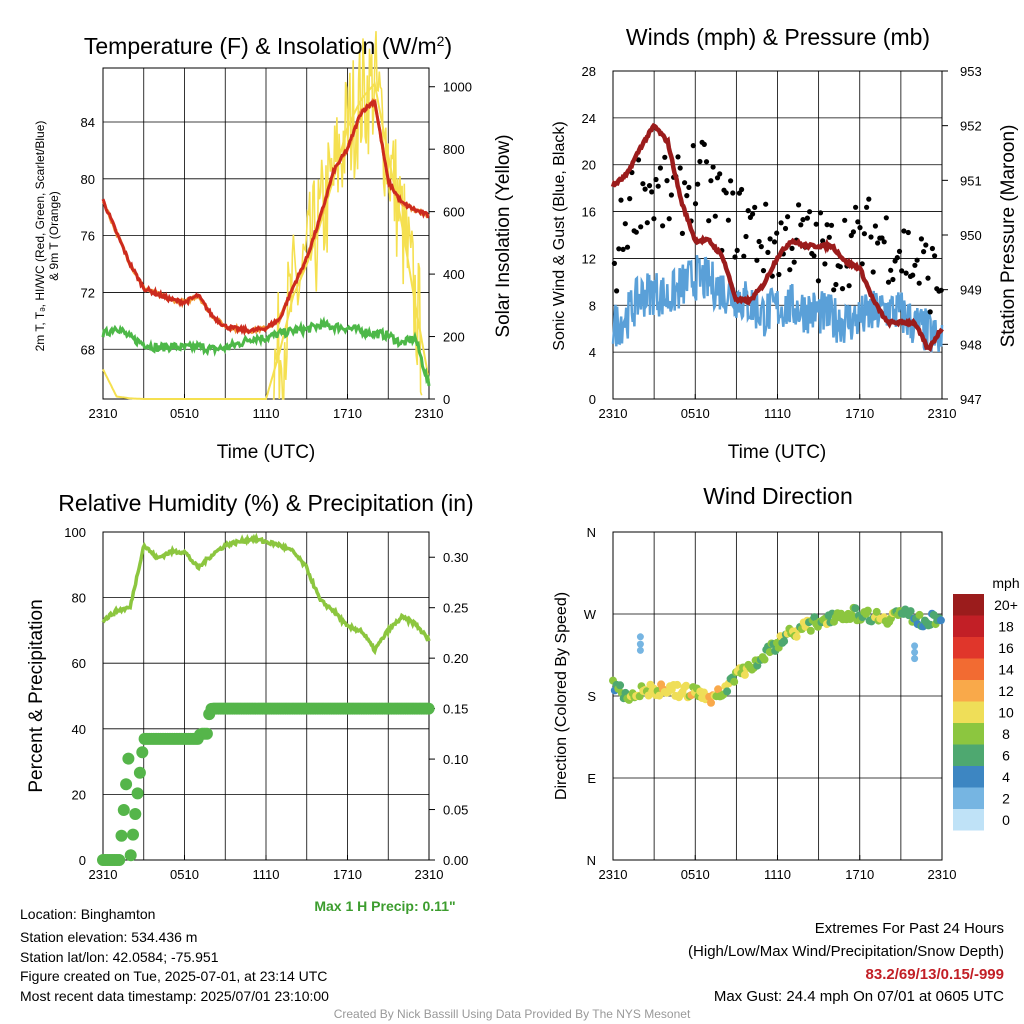 The width and height of the screenshot is (1024, 1024). Describe the element at coordinates (777, 874) in the screenshot. I see `x-tick-label-4: 1110` at that location.